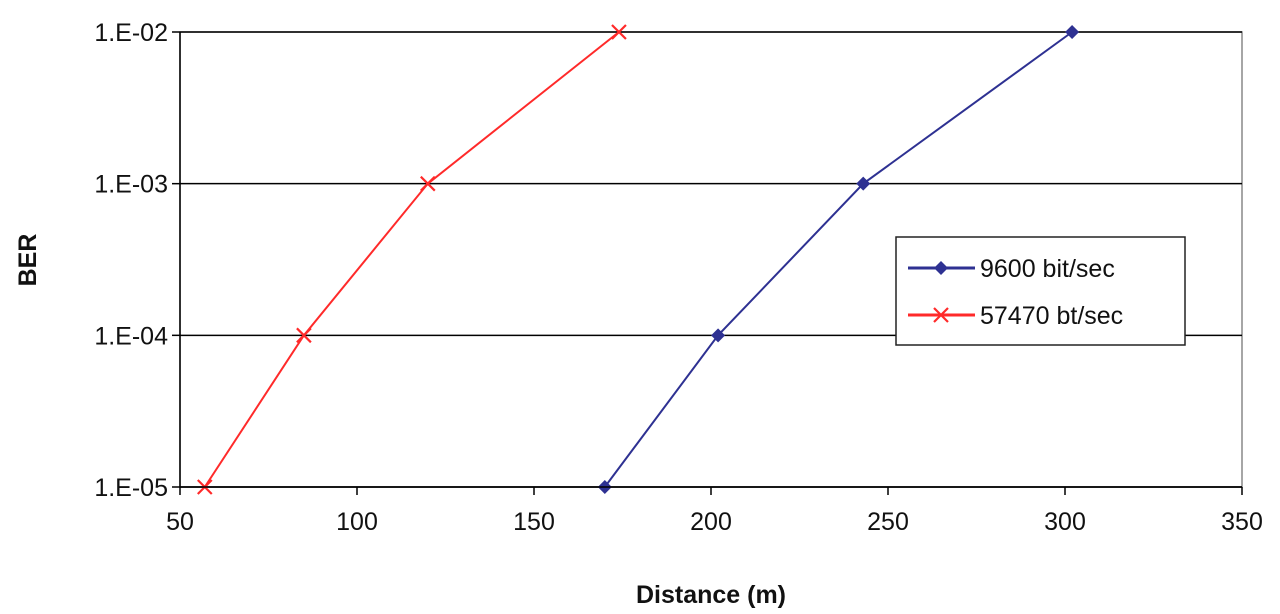 This screenshot has height=614, width=1280. I want to click on legend-label: 9600 bit/sec, so click(1047, 269).